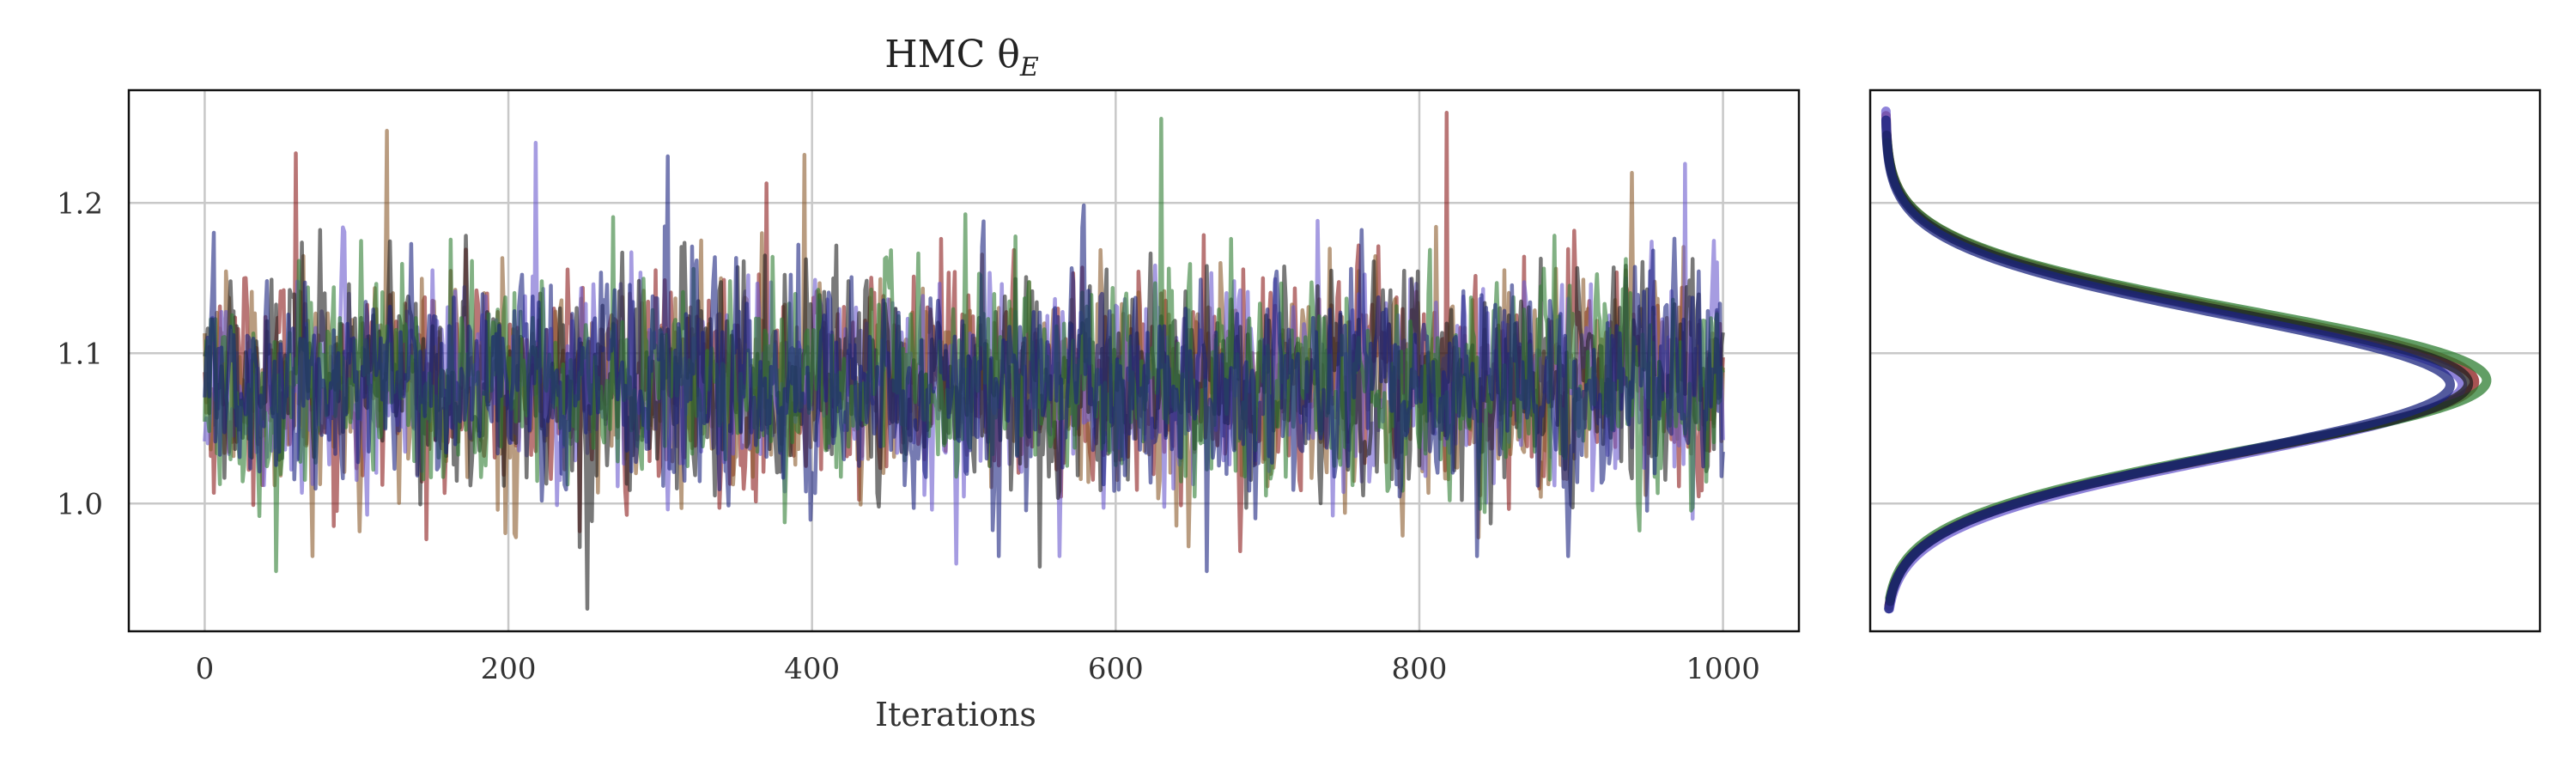 The width and height of the screenshot is (2576, 773). What do you see at coordinates (1420, 669) in the screenshot?
I see `x-tick-label: 800` at bounding box center [1420, 669].